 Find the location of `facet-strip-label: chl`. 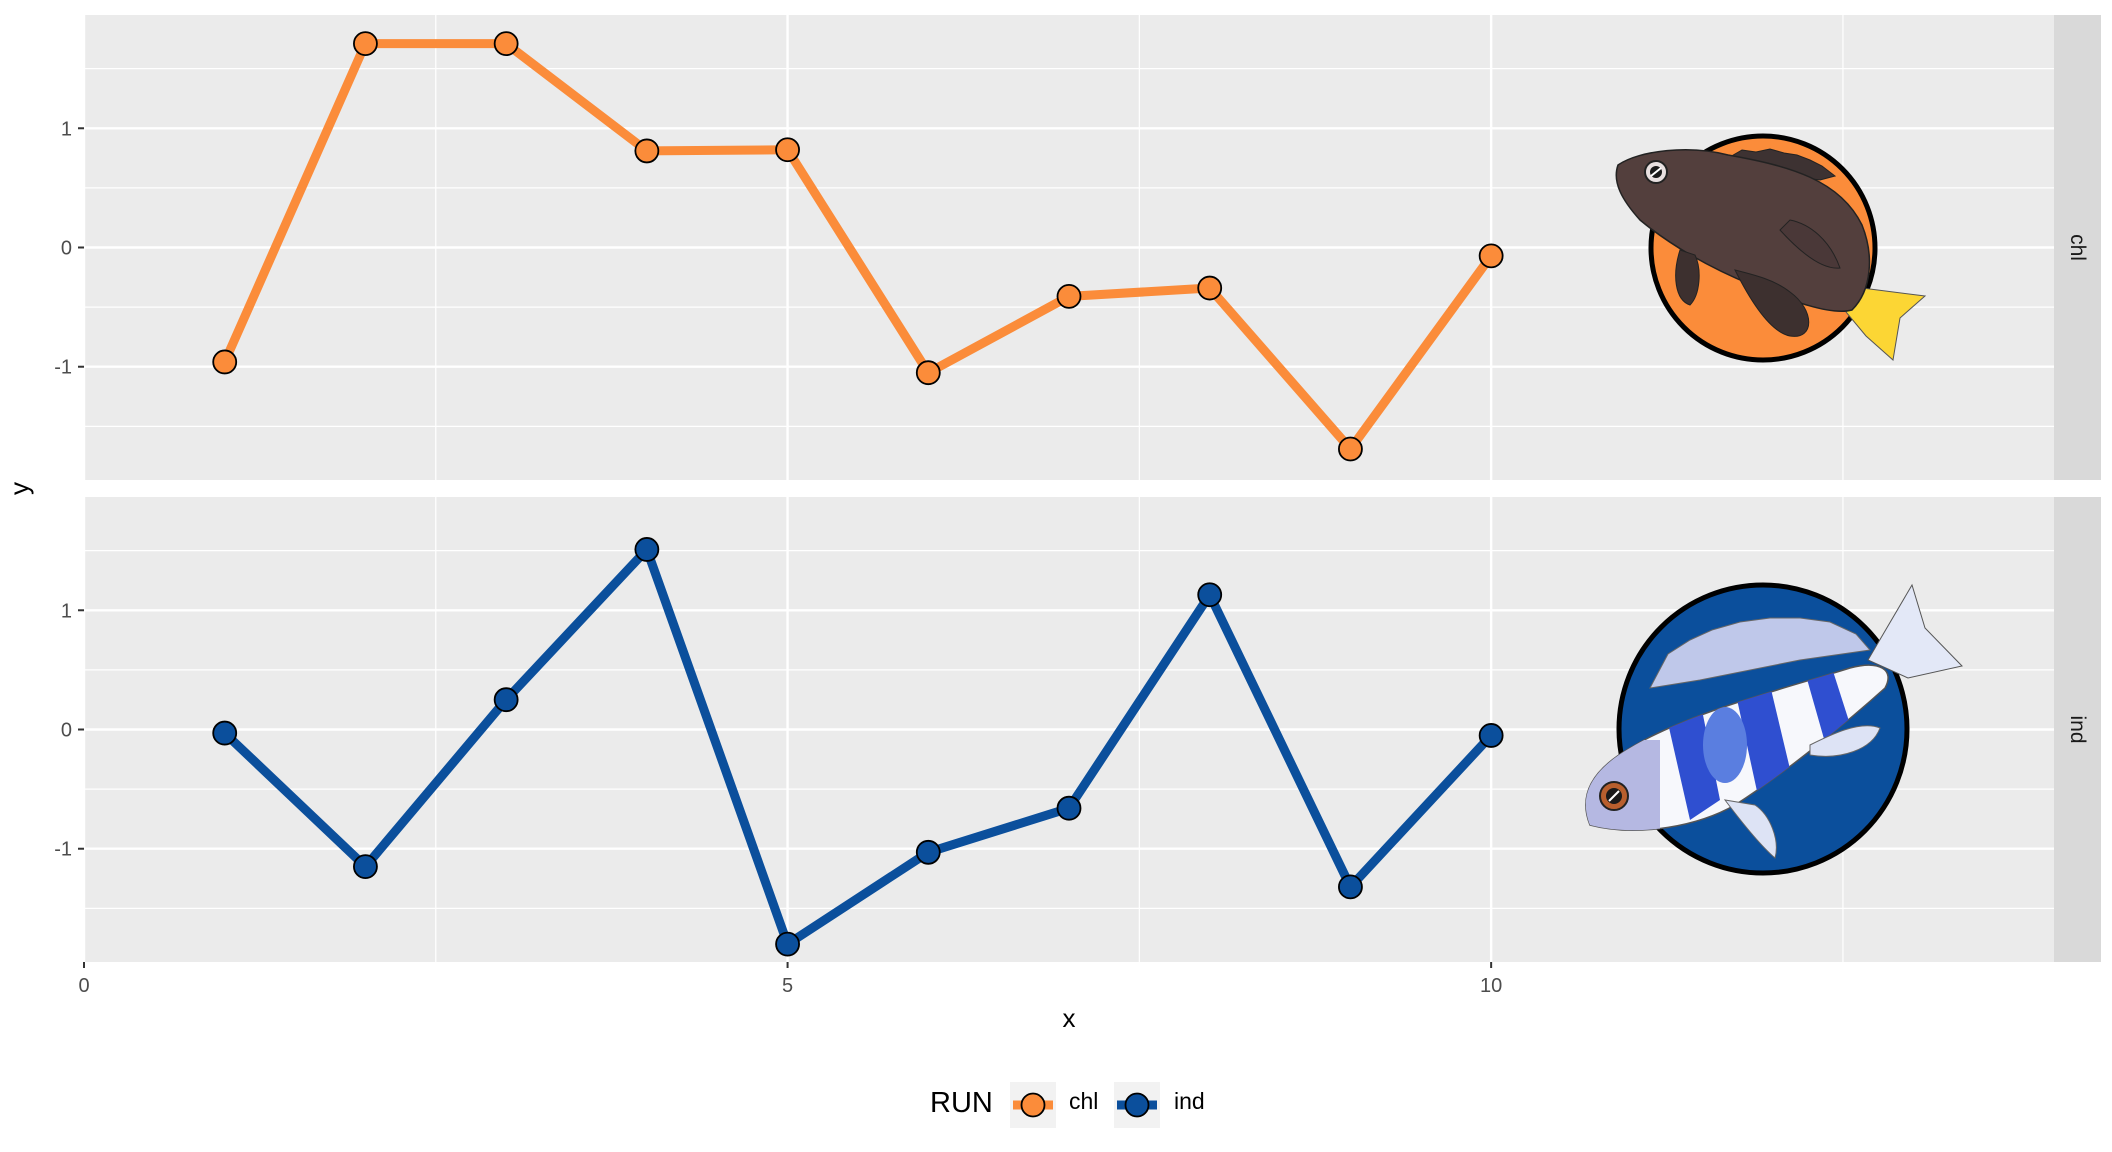

facet-strip-label: chl is located at coordinates (2077, 247).